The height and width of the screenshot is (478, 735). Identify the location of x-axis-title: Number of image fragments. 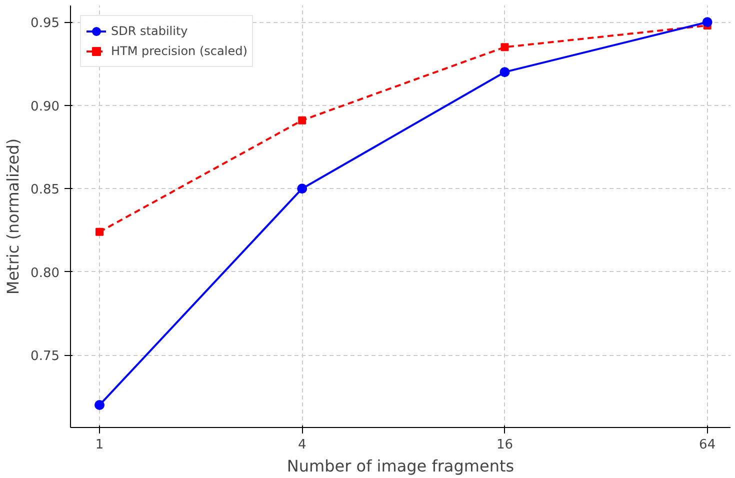
(400, 466).